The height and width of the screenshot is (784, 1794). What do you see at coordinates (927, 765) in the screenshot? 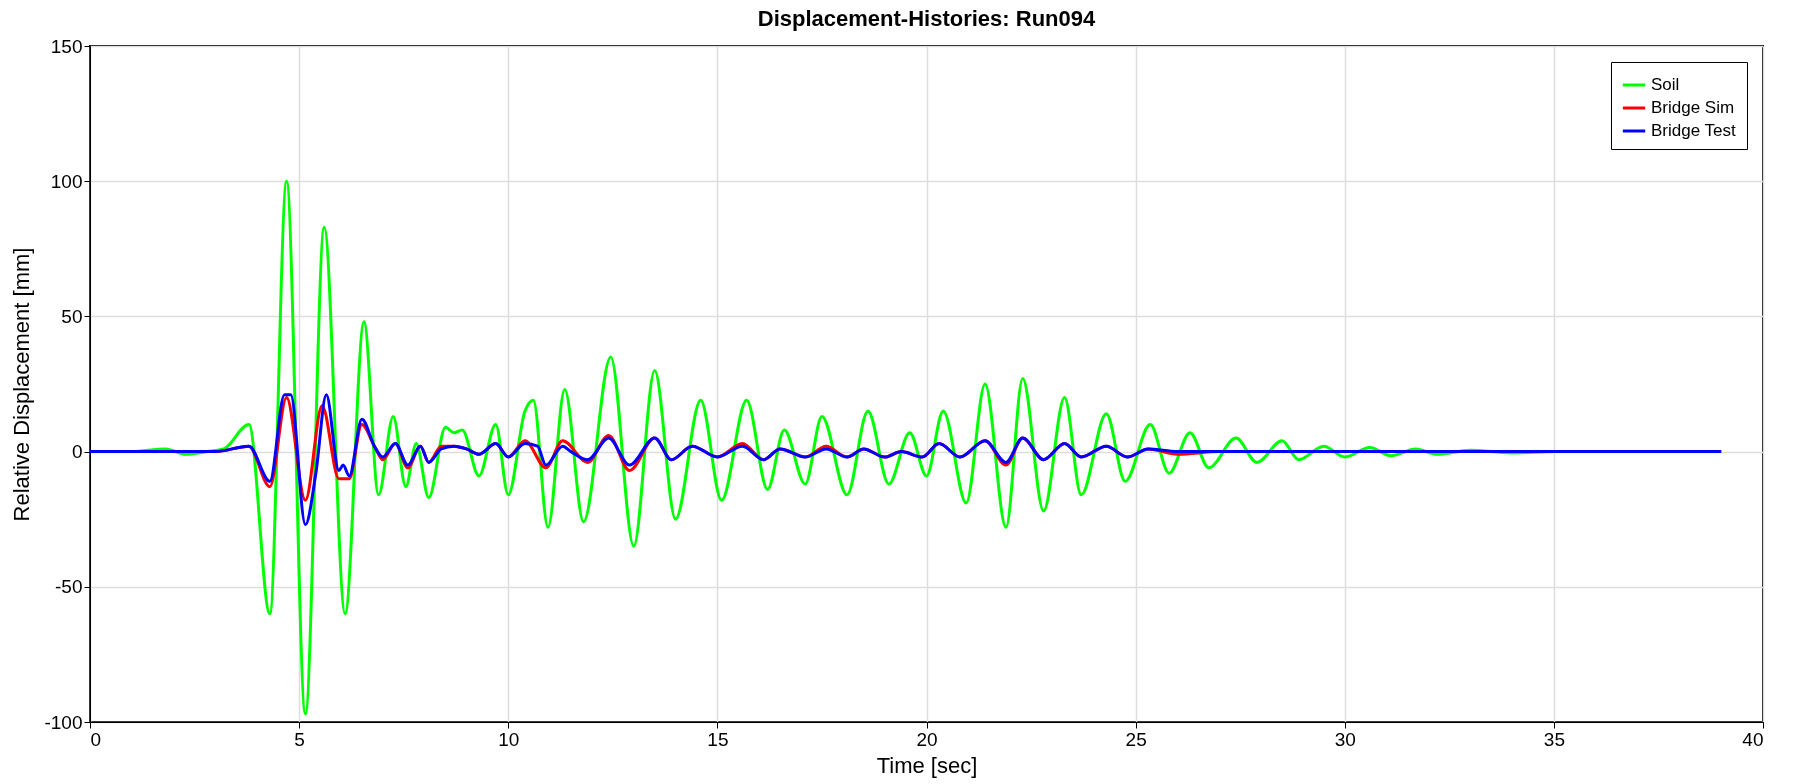
I see `x-axis-title: Time [sec]` at bounding box center [927, 765].